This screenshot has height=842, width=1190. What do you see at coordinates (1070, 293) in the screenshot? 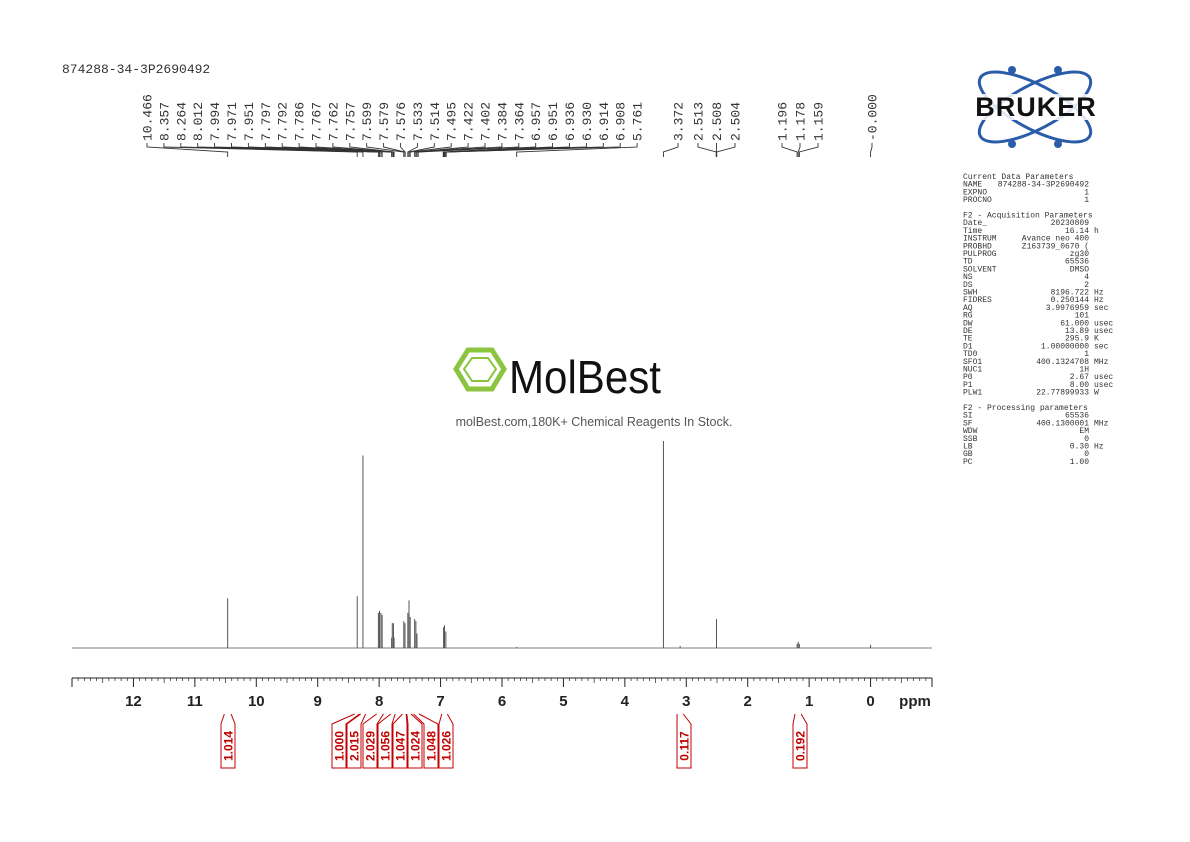
I see `parameter-value: 8196.722` at bounding box center [1070, 293].